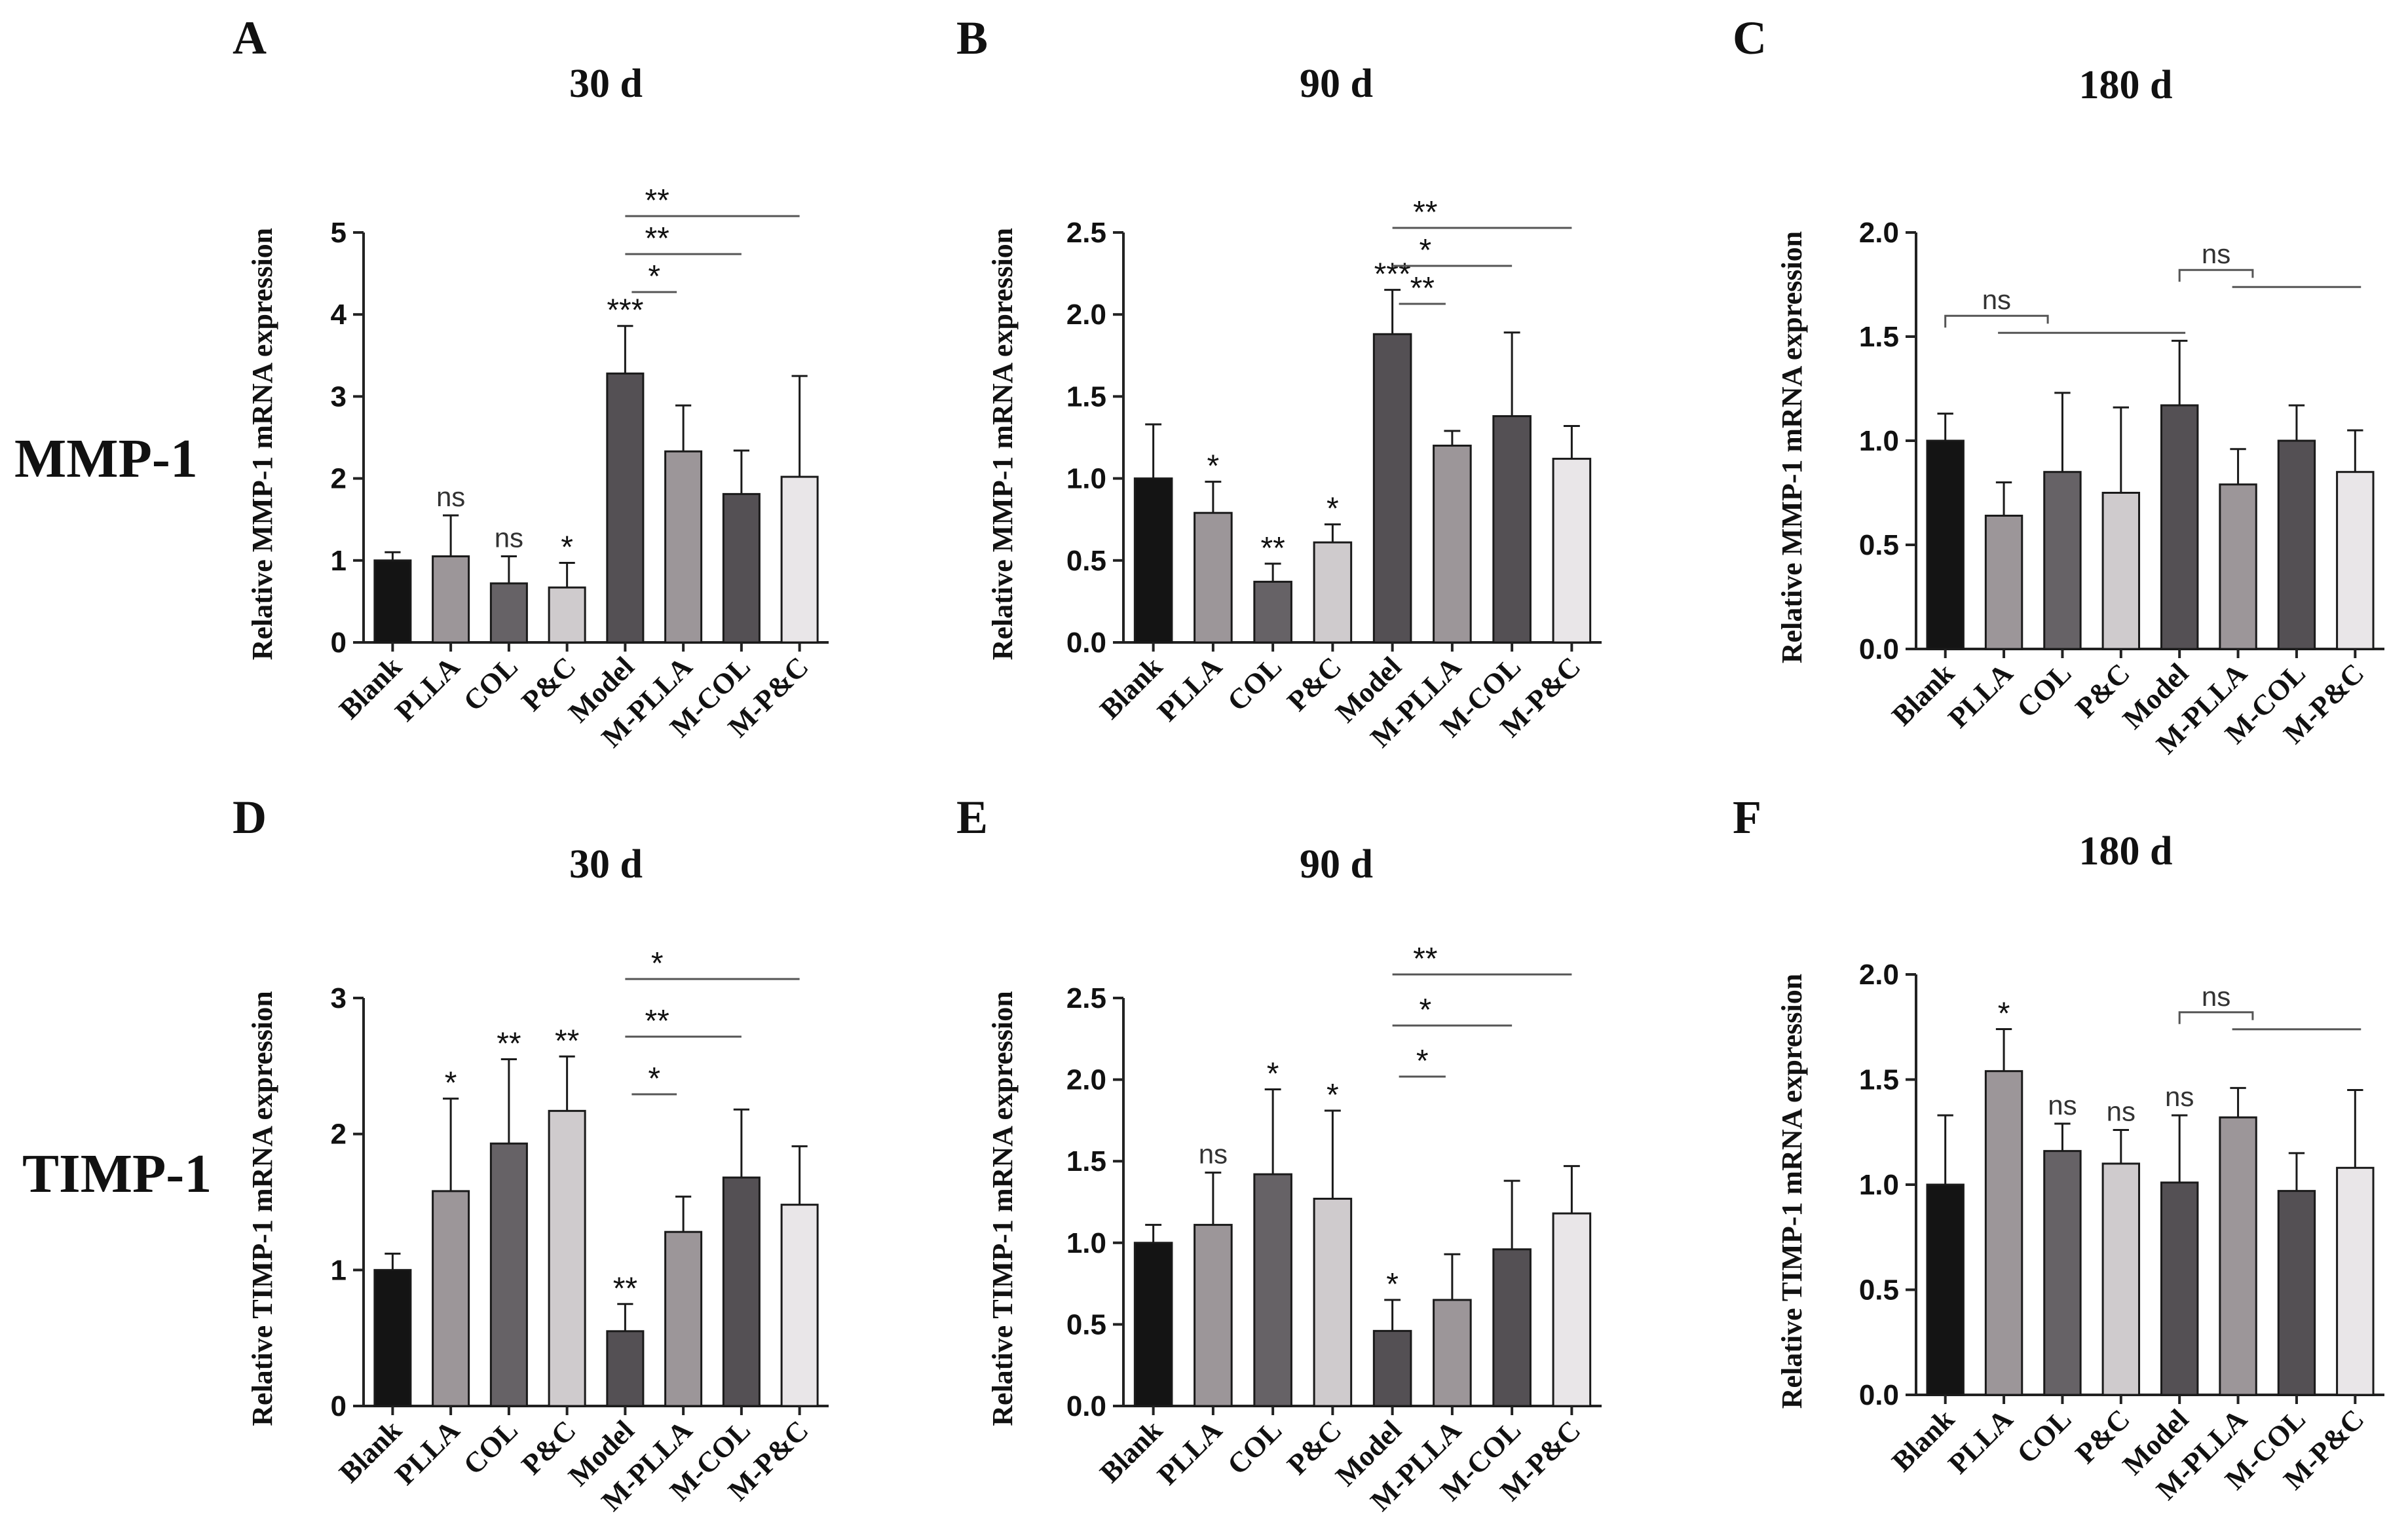  What do you see at coordinates (339, 233) in the screenshot?
I see `y-tick-label: 5` at bounding box center [339, 233].